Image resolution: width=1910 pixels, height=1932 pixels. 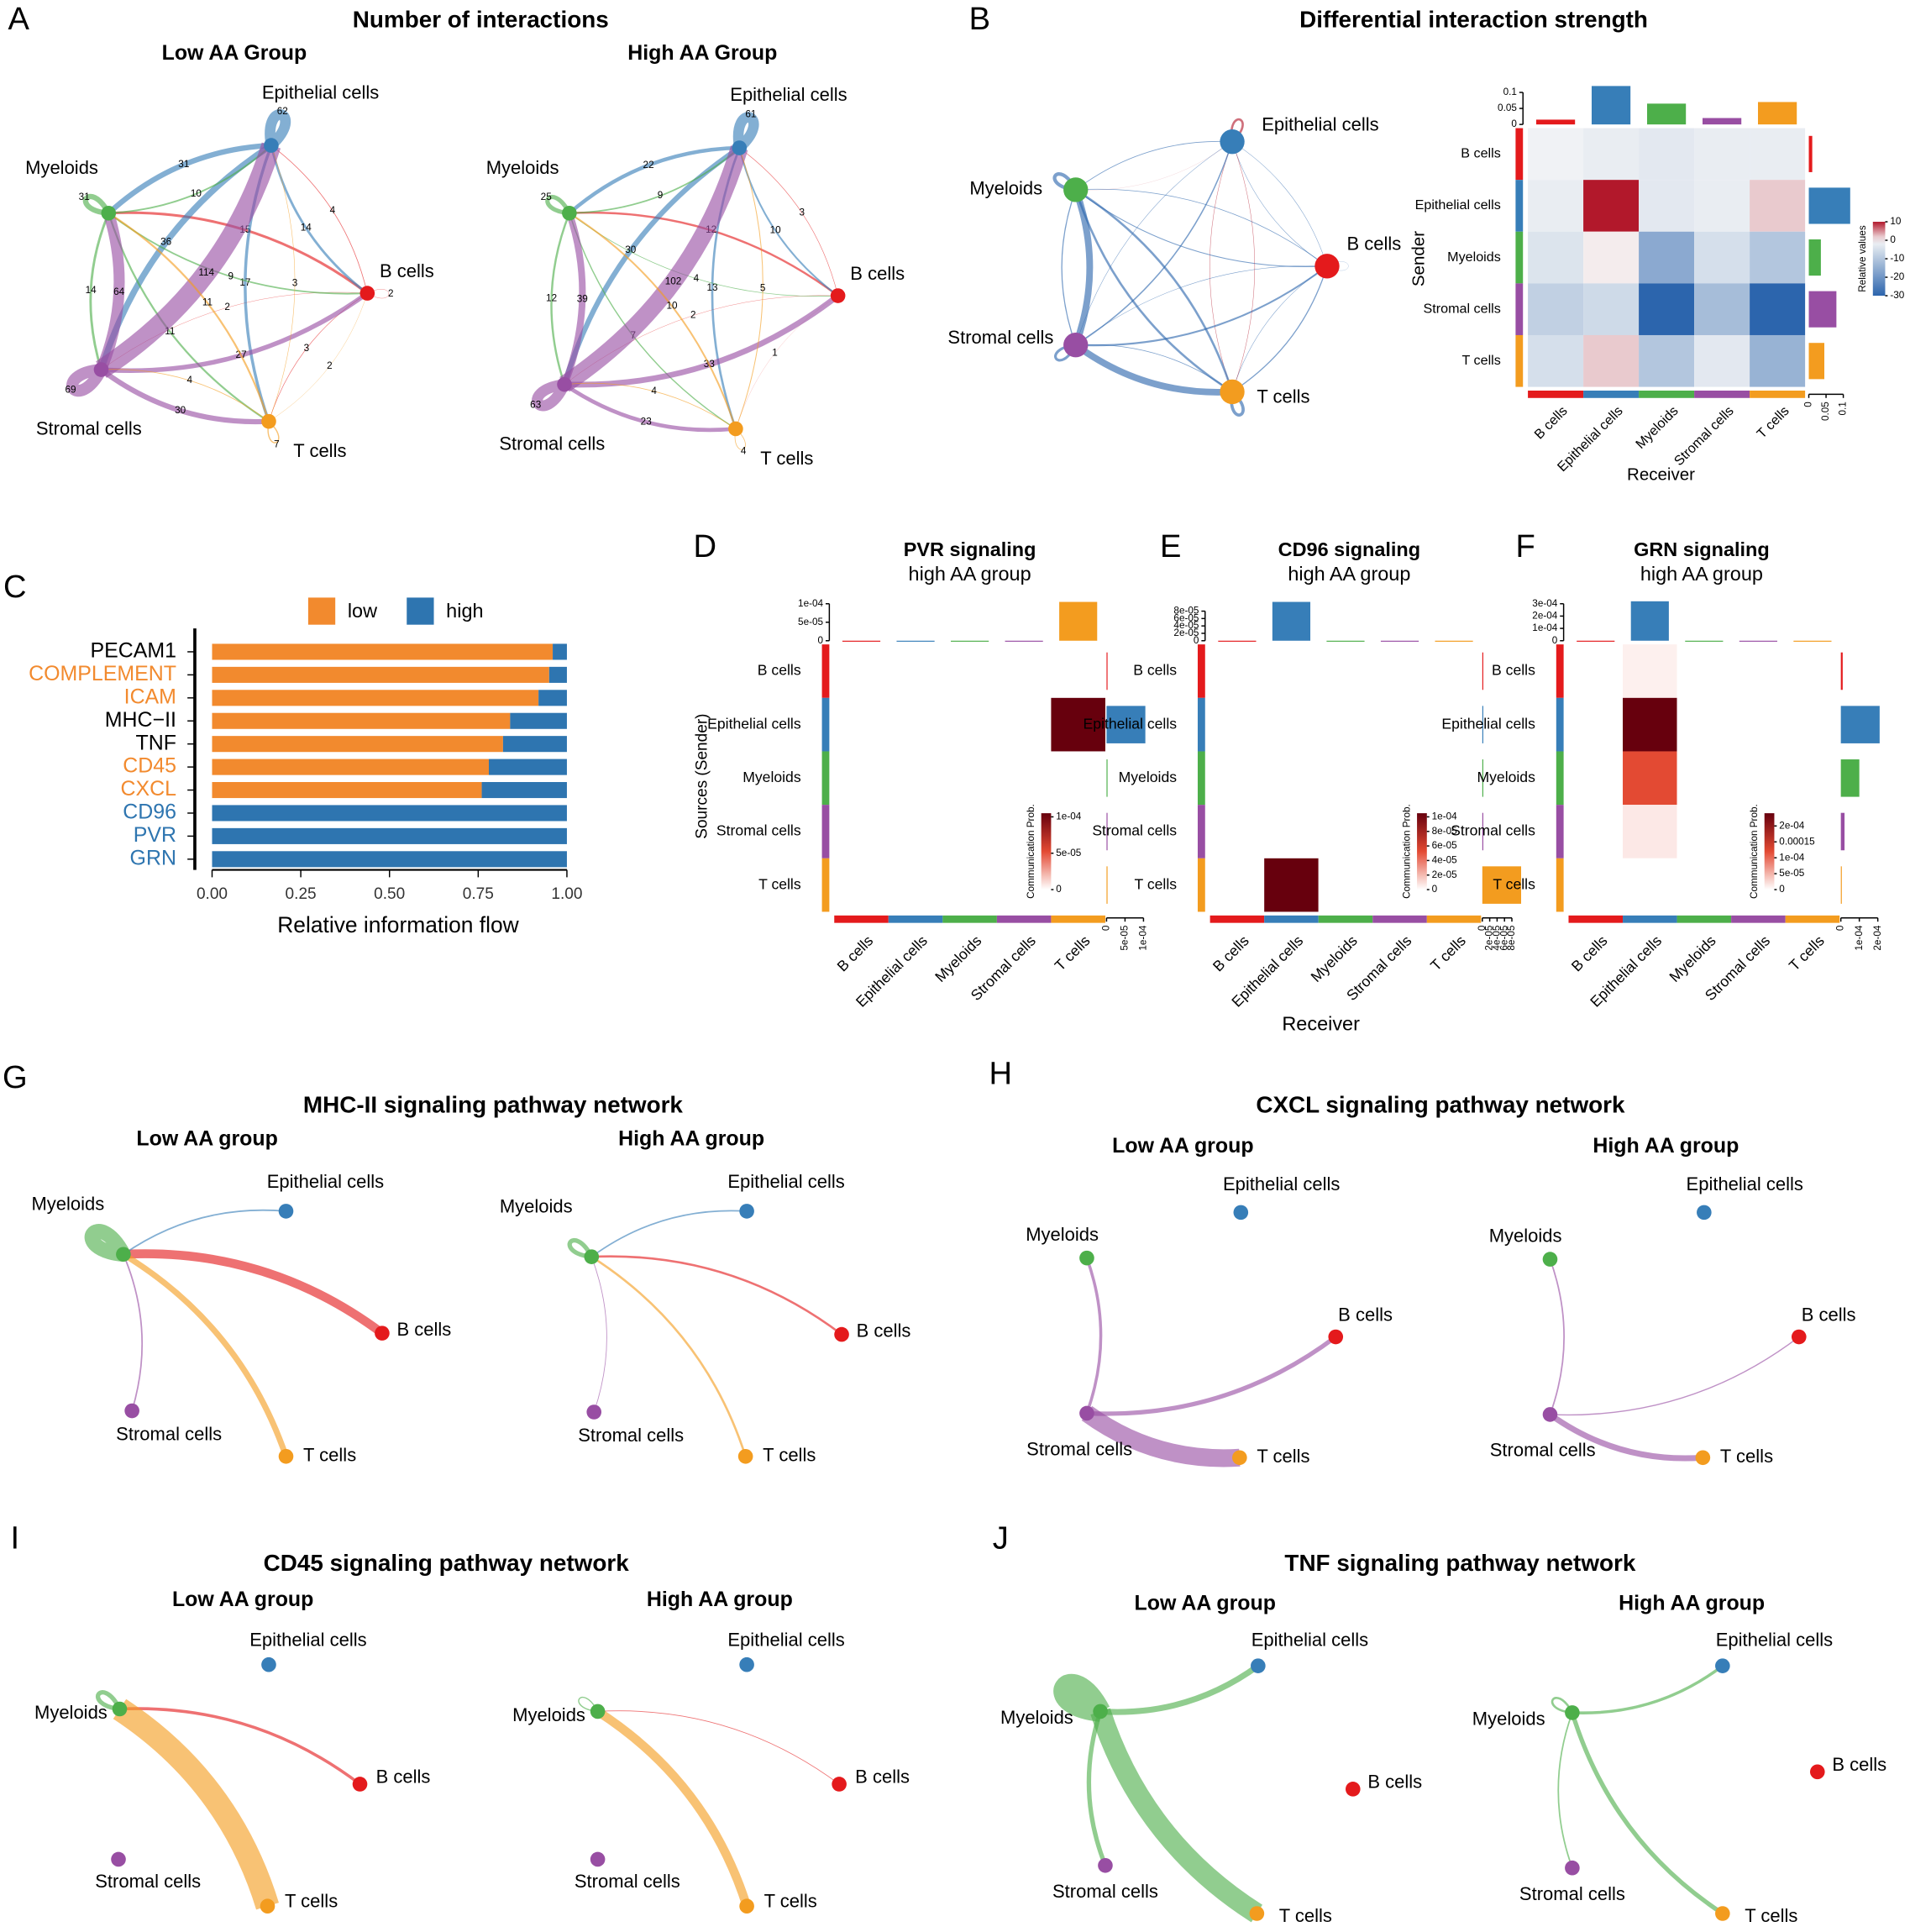 I want to click on edge-label: 62, so click(x=282, y=111).